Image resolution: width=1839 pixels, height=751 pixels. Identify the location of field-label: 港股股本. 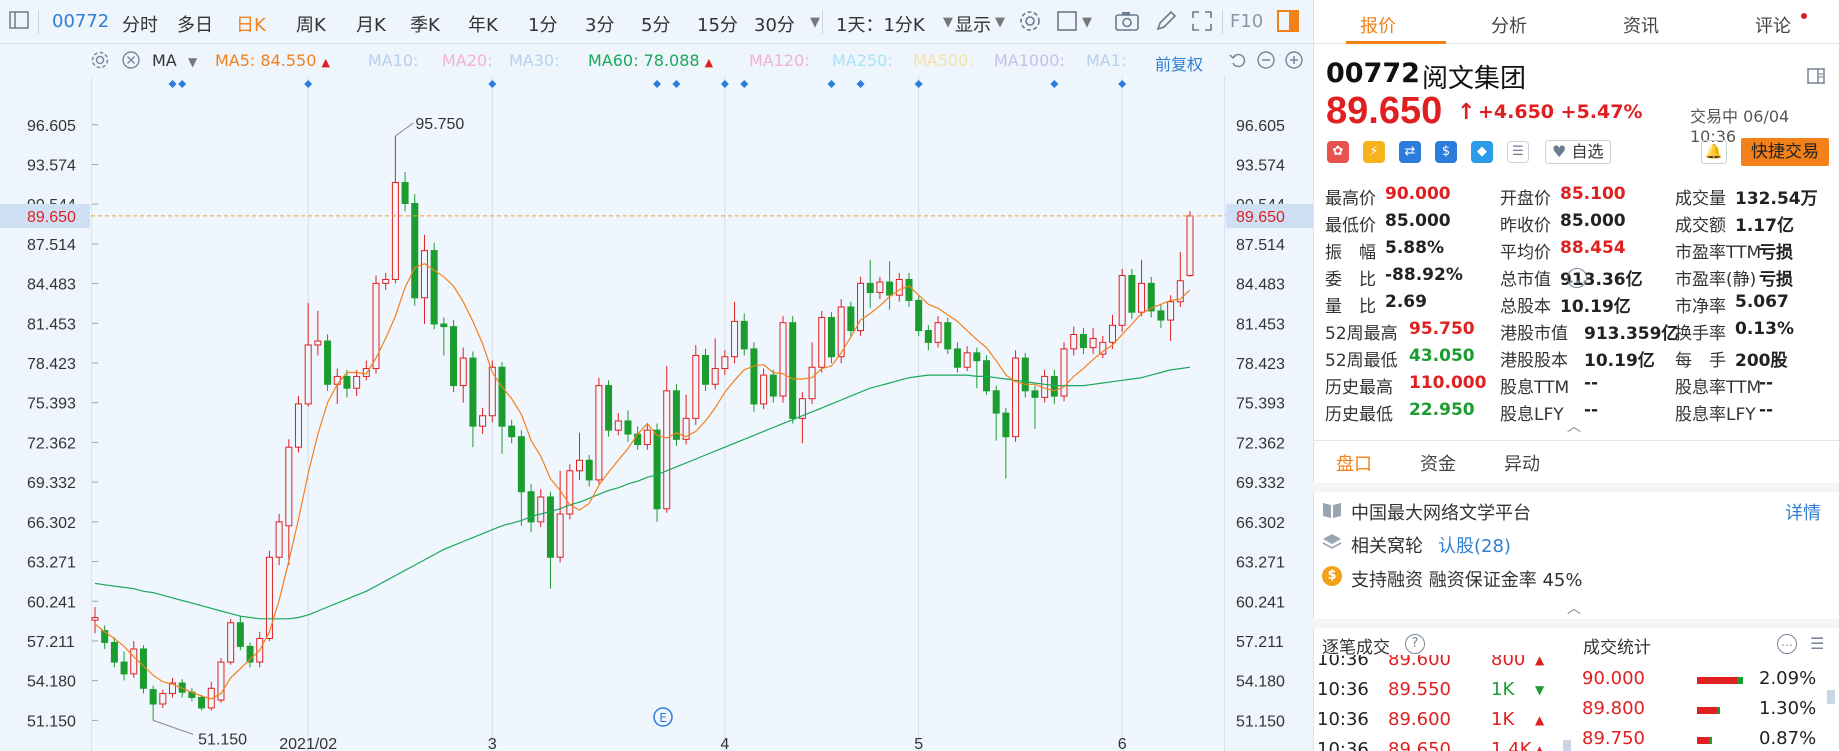
(1534, 361).